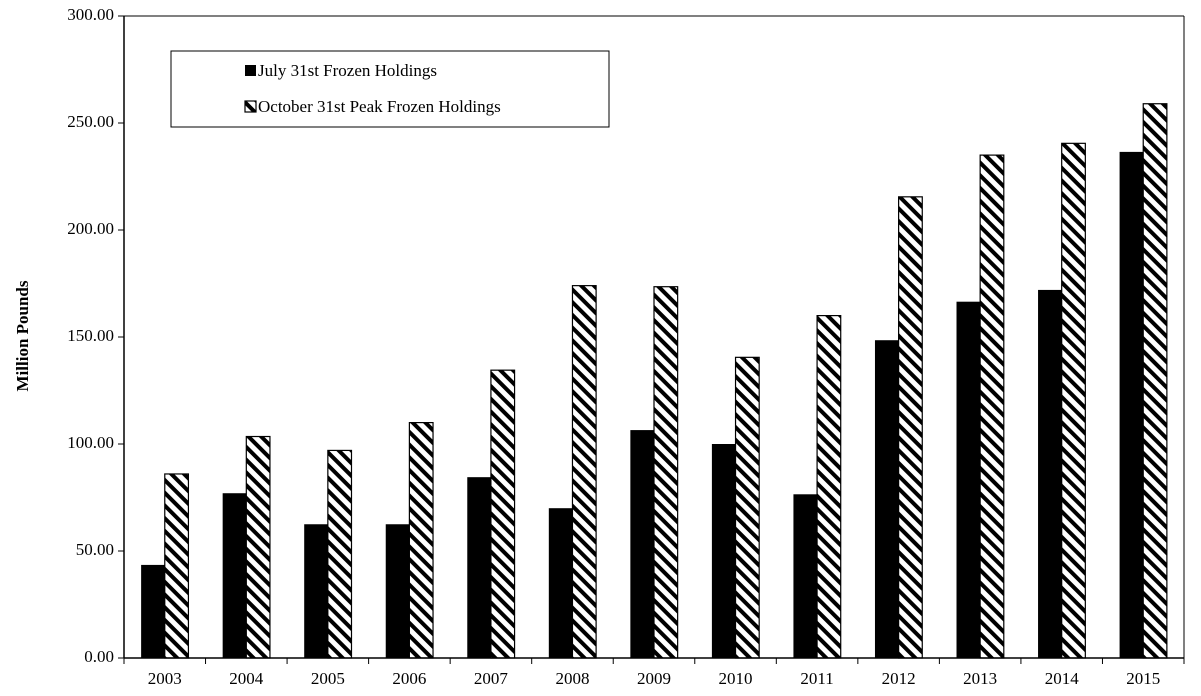 The width and height of the screenshot is (1201, 696). I want to click on legend-label-october: October 31st Peak Frozen Holdings, so click(379, 106).